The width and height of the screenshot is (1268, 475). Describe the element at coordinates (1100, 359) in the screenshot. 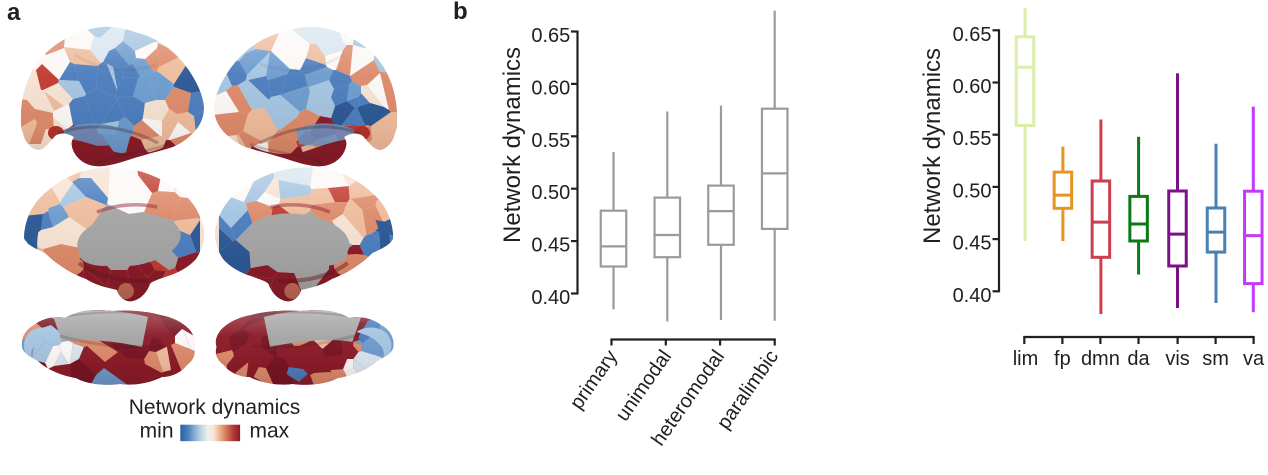

I see `svg-text: dmn` at that location.